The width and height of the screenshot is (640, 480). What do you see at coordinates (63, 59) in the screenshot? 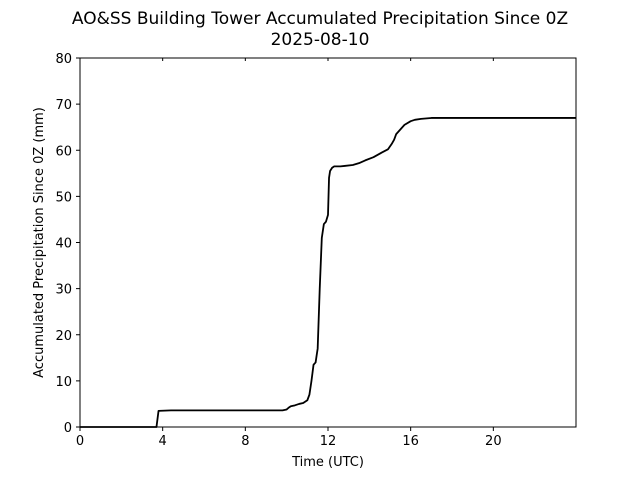
I see `y-tick-label: 80` at bounding box center [63, 59].